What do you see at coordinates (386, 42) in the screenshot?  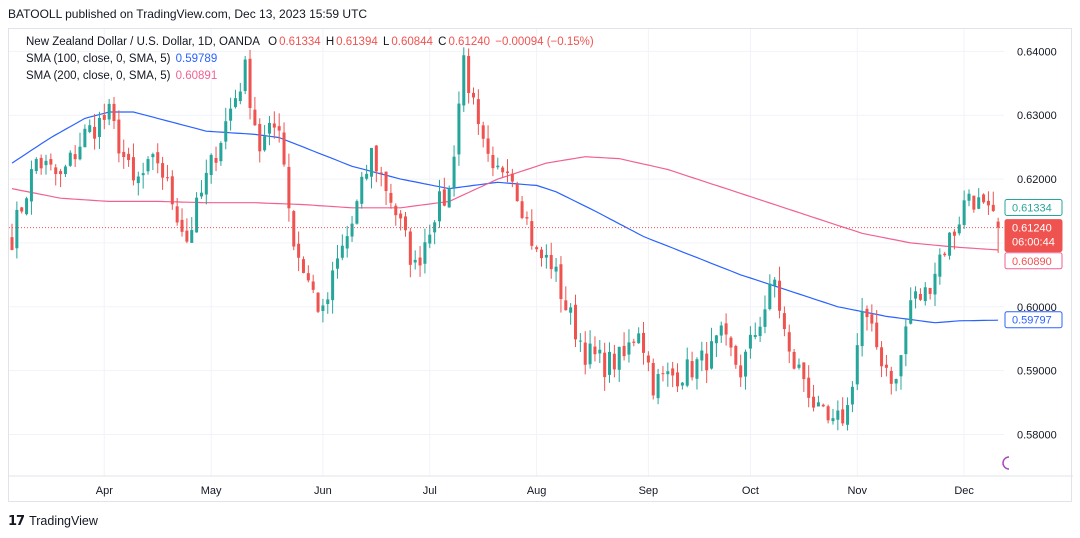 I see `legend-low-label: L` at bounding box center [386, 42].